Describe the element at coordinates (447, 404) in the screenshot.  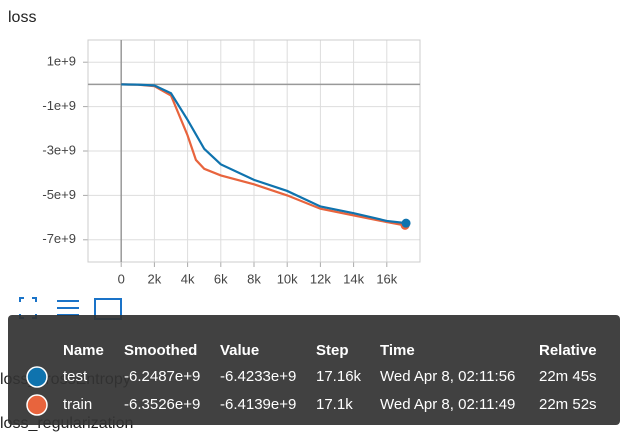
I see `tooltip-cell: Wed Apr 8, 02:11:49` at that location.